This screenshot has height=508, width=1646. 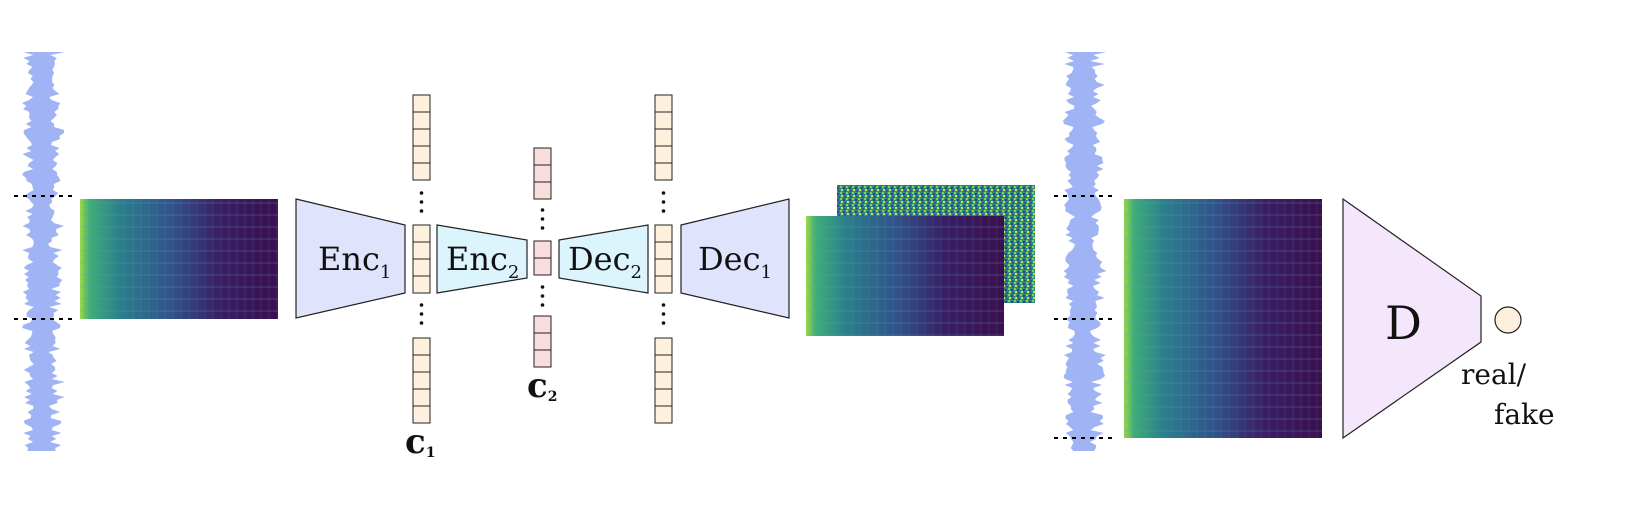 I want to click on input-spectrogram, so click(x=179, y=259).